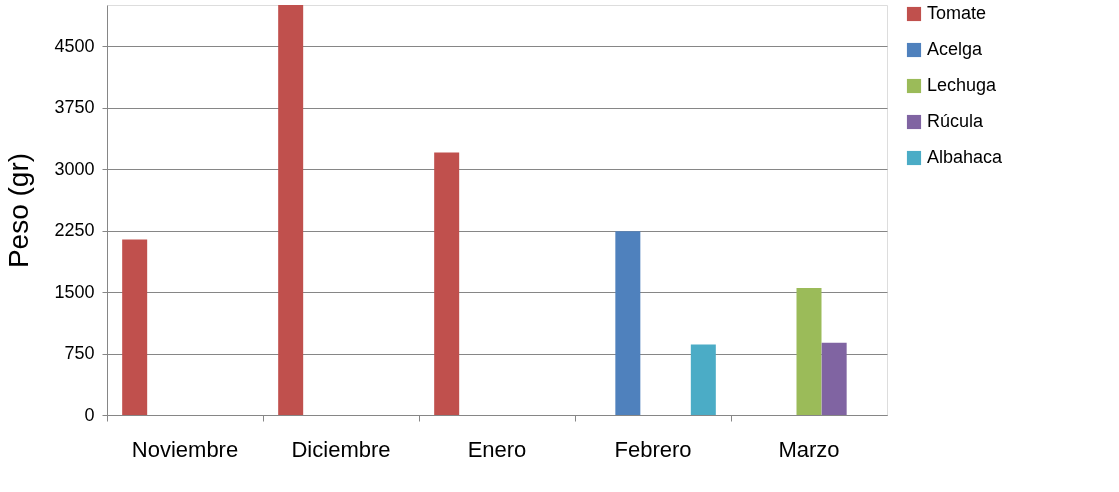 The width and height of the screenshot is (1119, 492). What do you see at coordinates (341, 449) in the screenshot?
I see `x-tick-label: Diciembre` at bounding box center [341, 449].